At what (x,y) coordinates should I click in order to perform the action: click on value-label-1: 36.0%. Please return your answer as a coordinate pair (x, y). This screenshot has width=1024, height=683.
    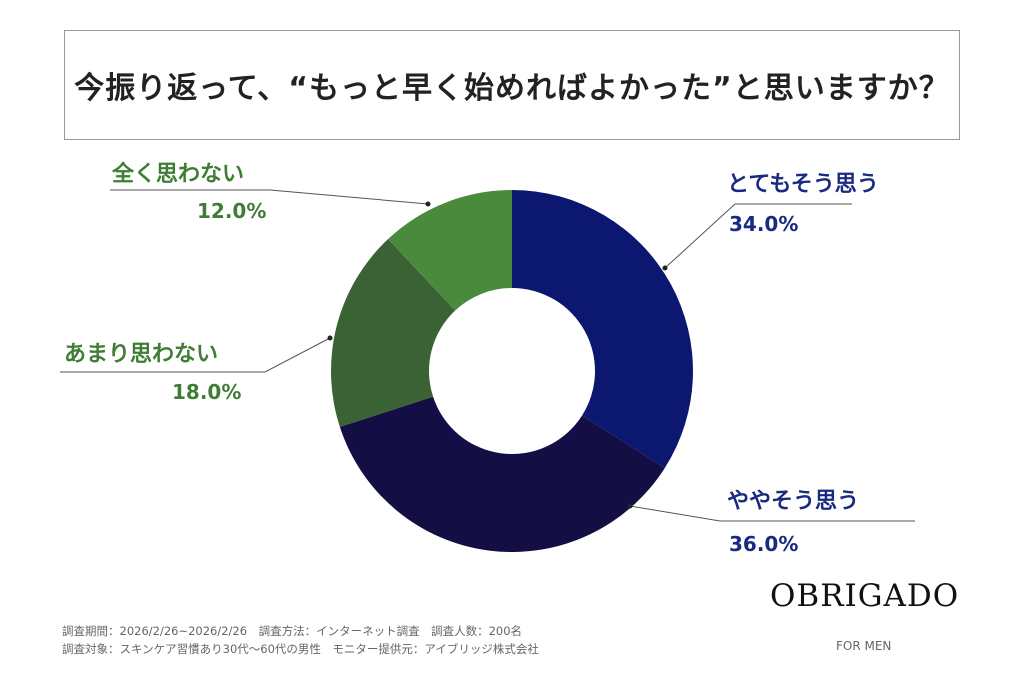
    Looking at the image, I should click on (764, 544).